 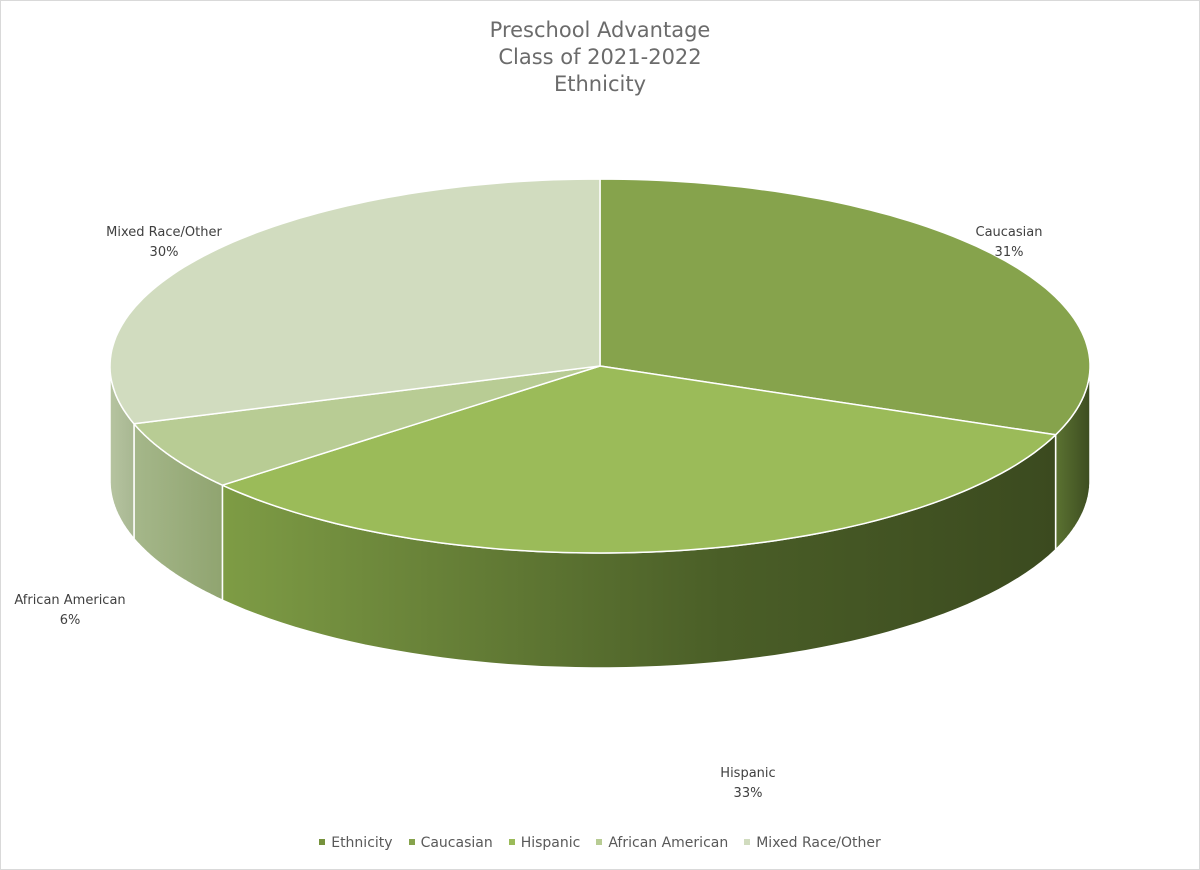 What do you see at coordinates (748, 793) in the screenshot?
I see `data-label-pct-hispanic: 33%` at bounding box center [748, 793].